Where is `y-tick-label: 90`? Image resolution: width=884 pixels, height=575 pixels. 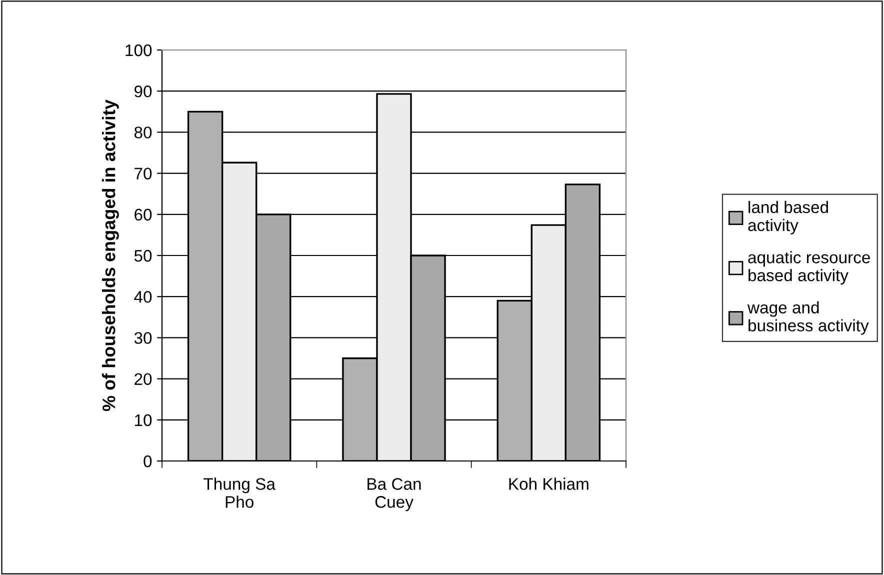
y-tick-label: 90 is located at coordinates (143, 92).